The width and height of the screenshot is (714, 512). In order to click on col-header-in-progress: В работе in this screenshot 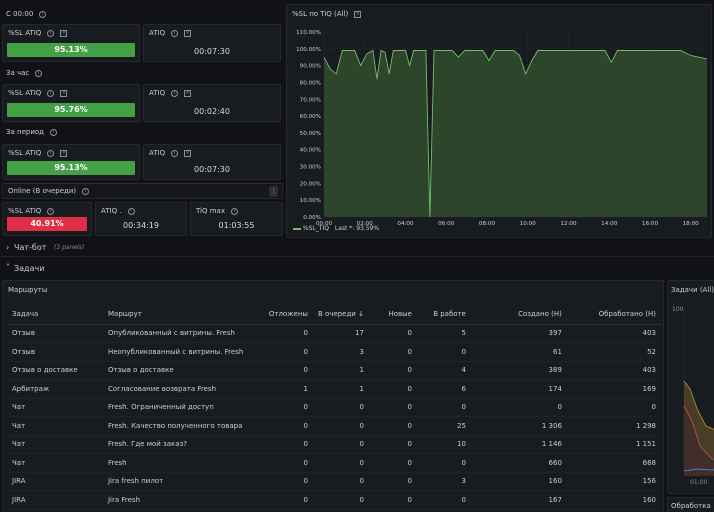, I will do `click(443, 315)`.